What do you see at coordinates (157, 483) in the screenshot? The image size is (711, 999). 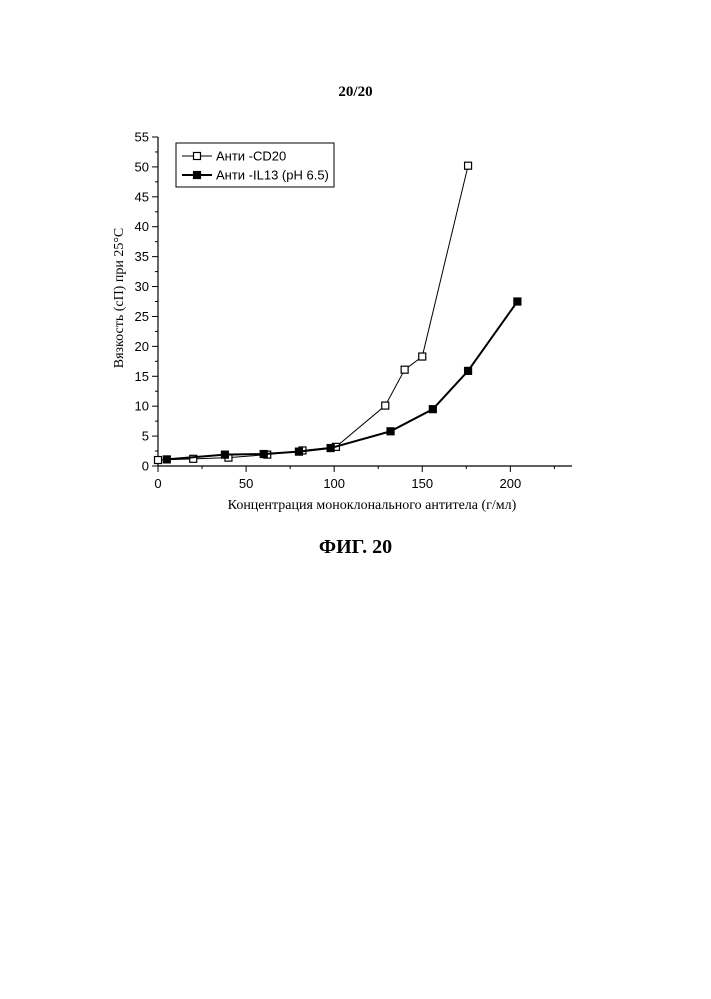 I see `x-tick-label: 0` at bounding box center [157, 483].